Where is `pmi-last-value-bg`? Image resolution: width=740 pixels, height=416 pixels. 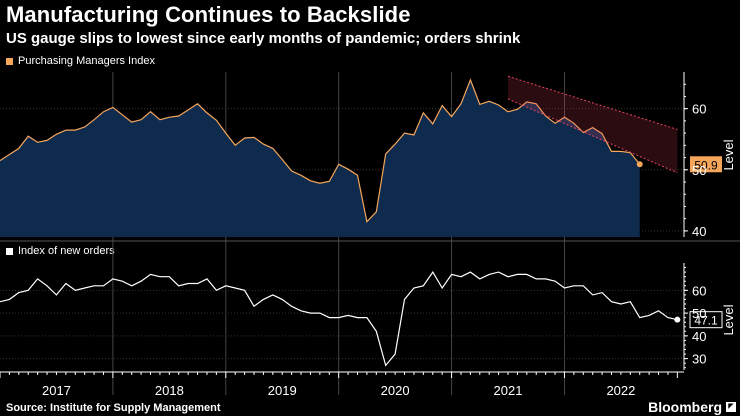 pmi-last-value-bg is located at coordinates (706, 164).